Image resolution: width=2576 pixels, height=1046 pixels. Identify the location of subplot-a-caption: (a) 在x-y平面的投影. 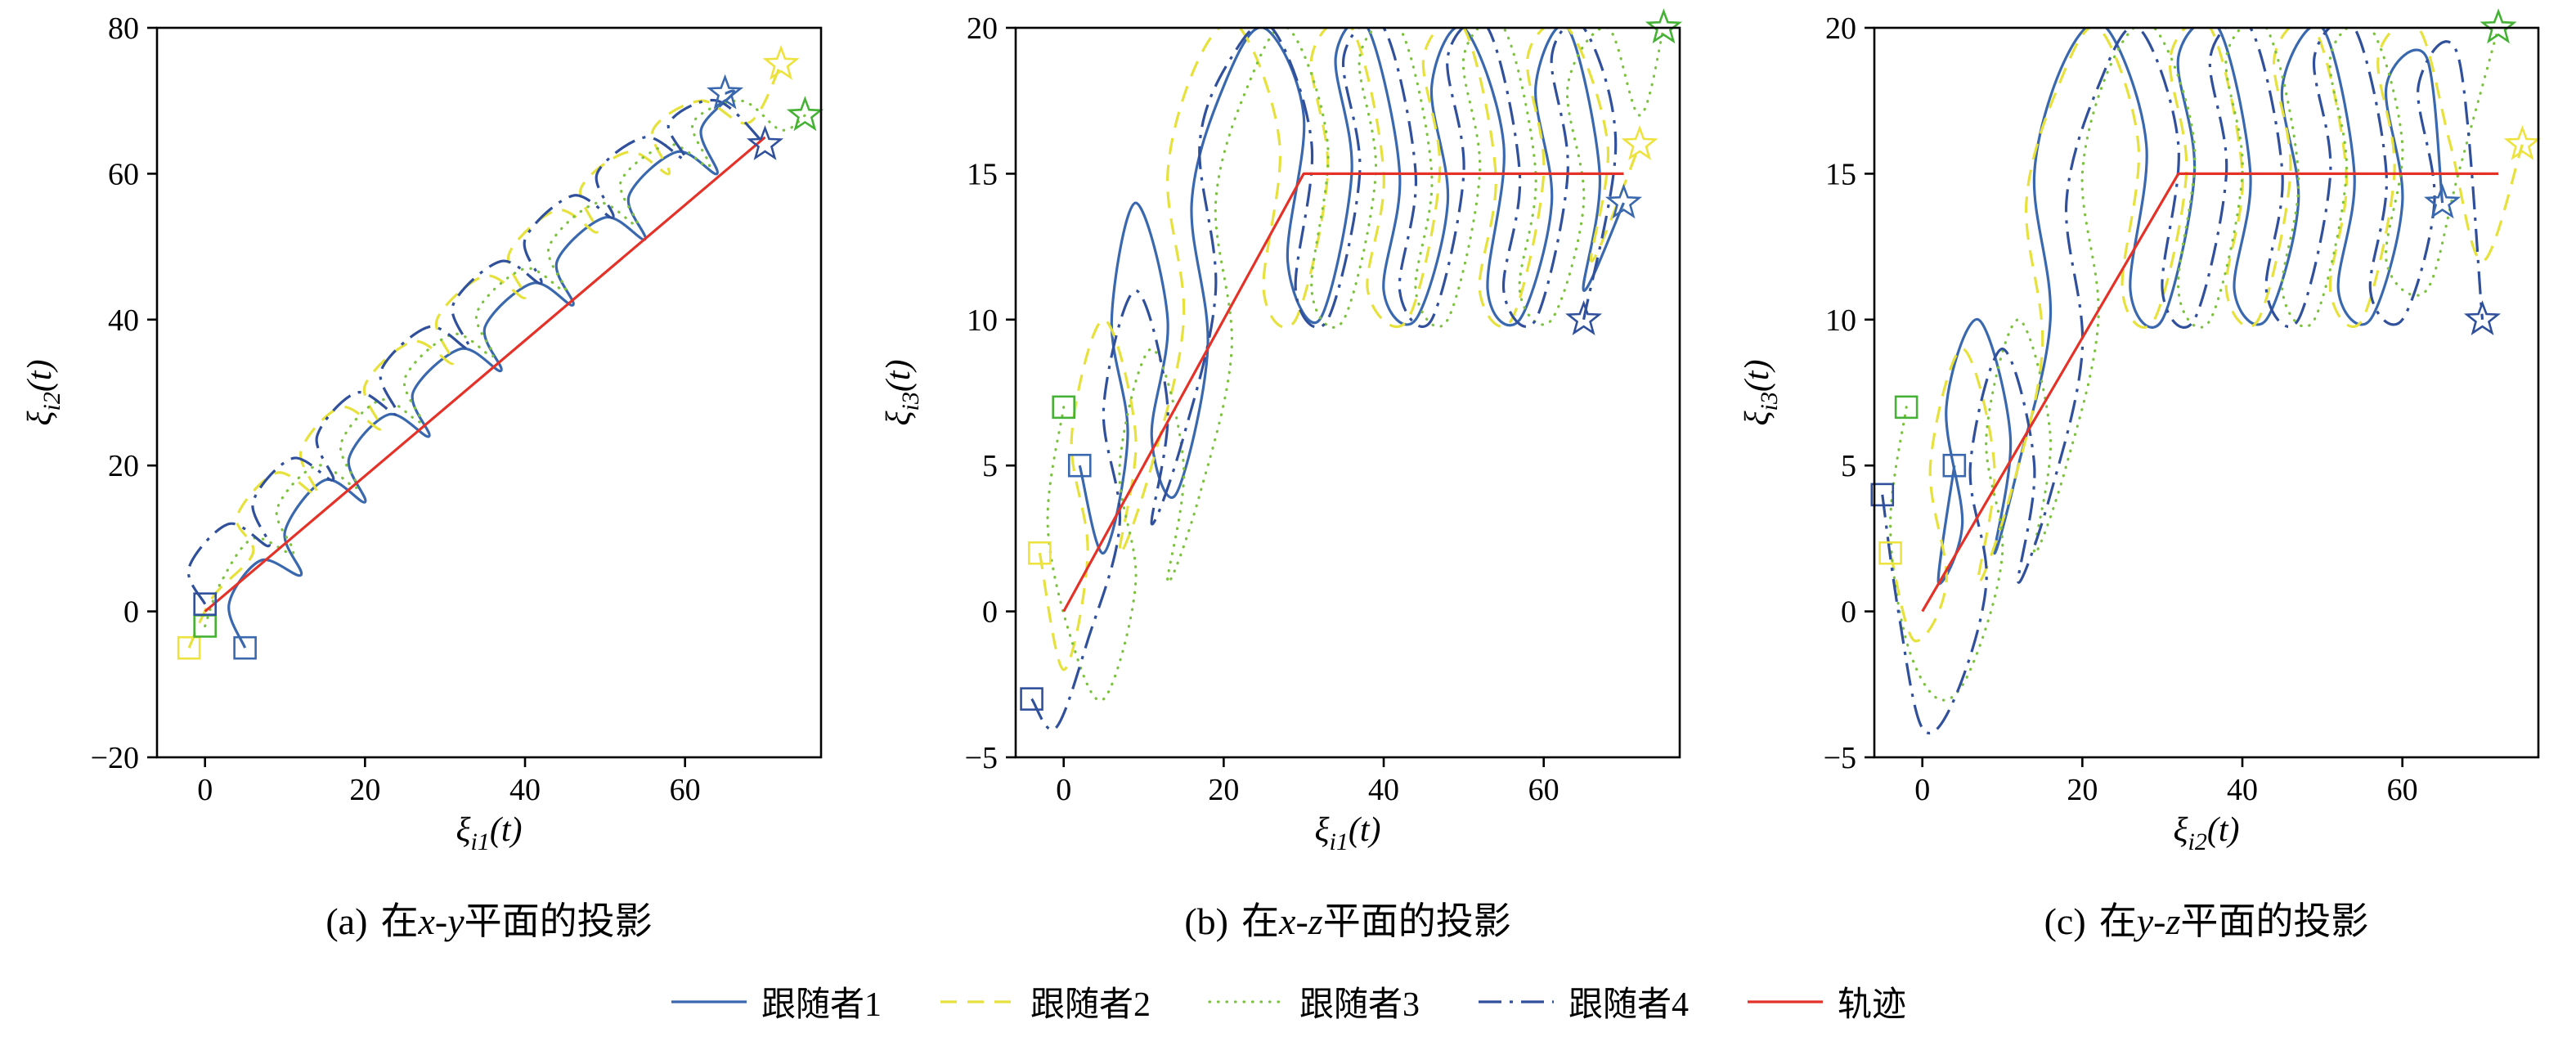
(489, 918).